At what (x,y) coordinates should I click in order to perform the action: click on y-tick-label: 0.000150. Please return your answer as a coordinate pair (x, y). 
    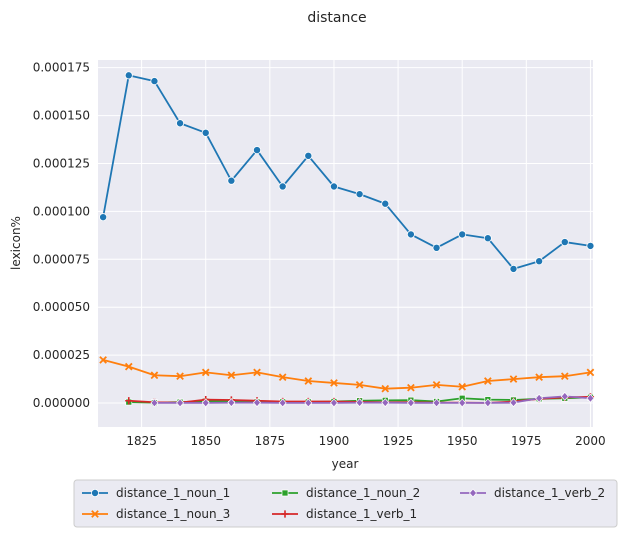
    Looking at the image, I should click on (61, 116).